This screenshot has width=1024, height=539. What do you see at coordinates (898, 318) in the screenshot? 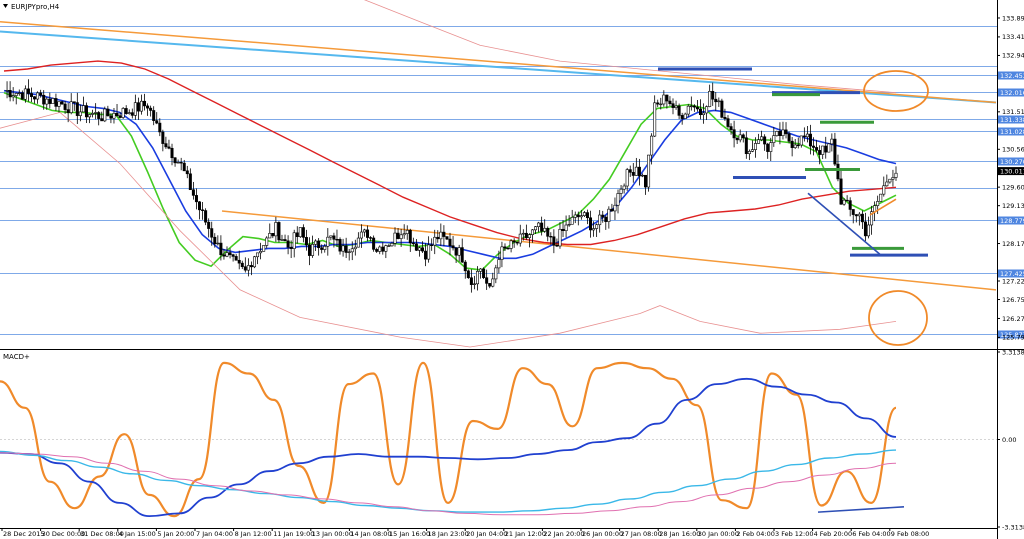
I see `highlight-circle-lower` at bounding box center [898, 318].